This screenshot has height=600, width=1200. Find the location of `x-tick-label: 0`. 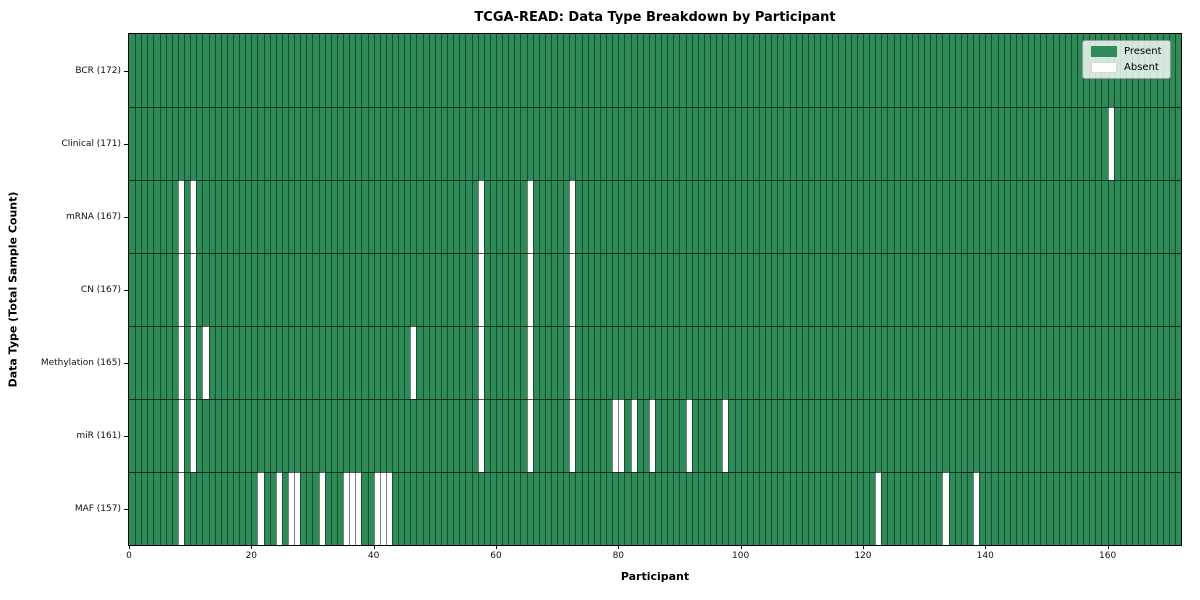

x-tick-label: 0 is located at coordinates (129, 556).